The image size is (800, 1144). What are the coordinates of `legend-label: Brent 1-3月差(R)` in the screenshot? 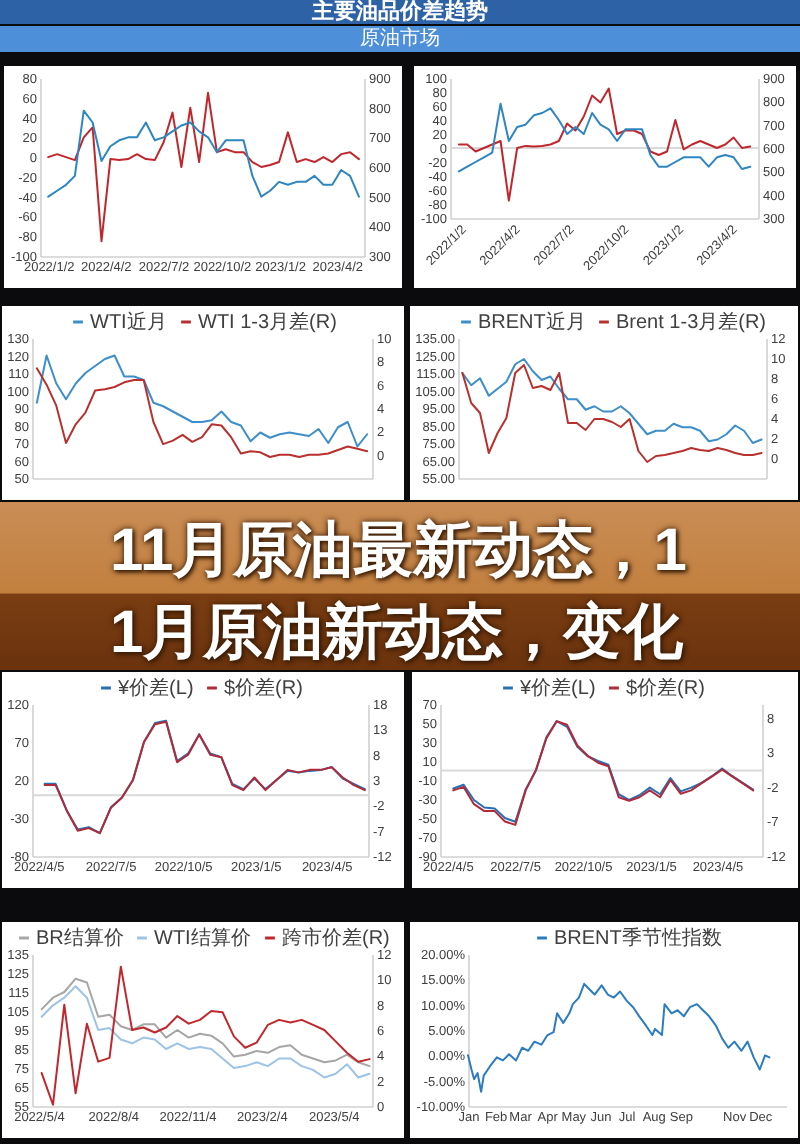 It's located at (691, 322).